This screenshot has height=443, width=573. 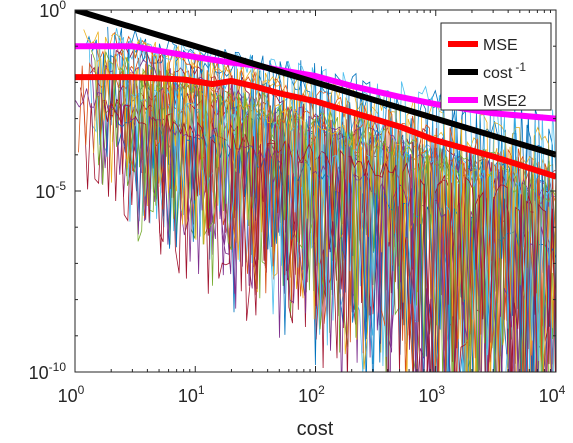 I want to click on x-tick-label-exp: 1, so click(x=201, y=390).